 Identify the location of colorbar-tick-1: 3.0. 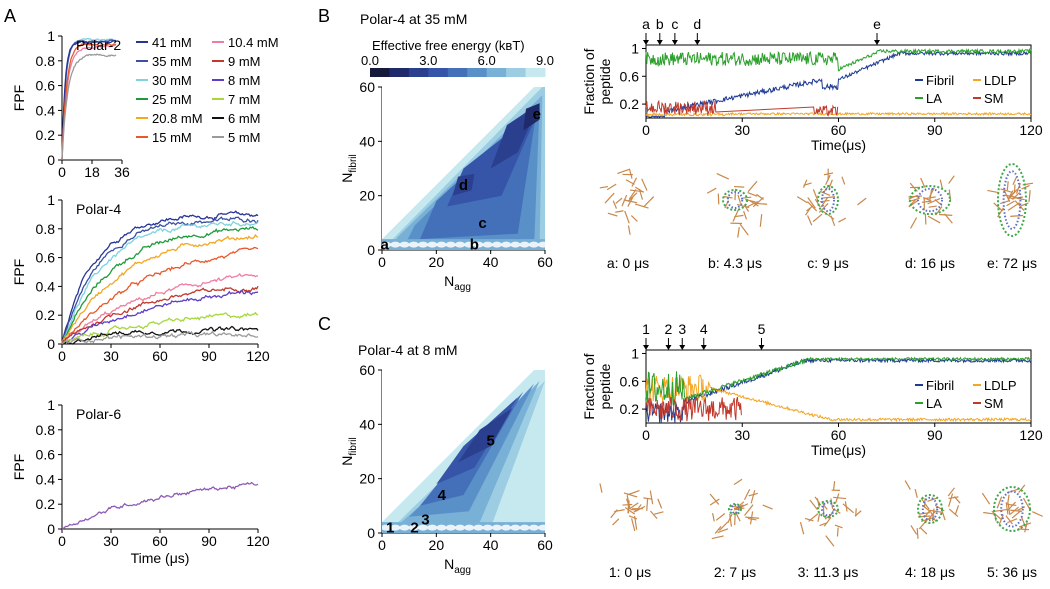
(428, 60).